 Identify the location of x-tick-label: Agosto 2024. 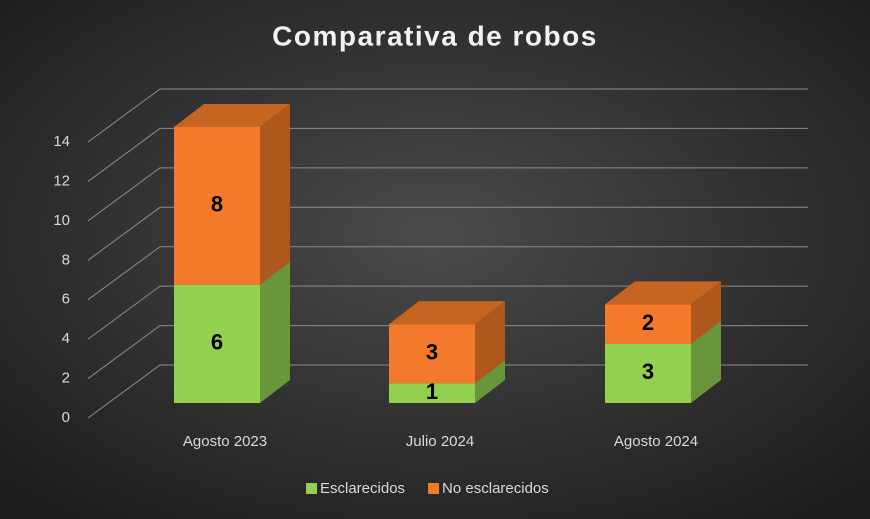
(656, 441).